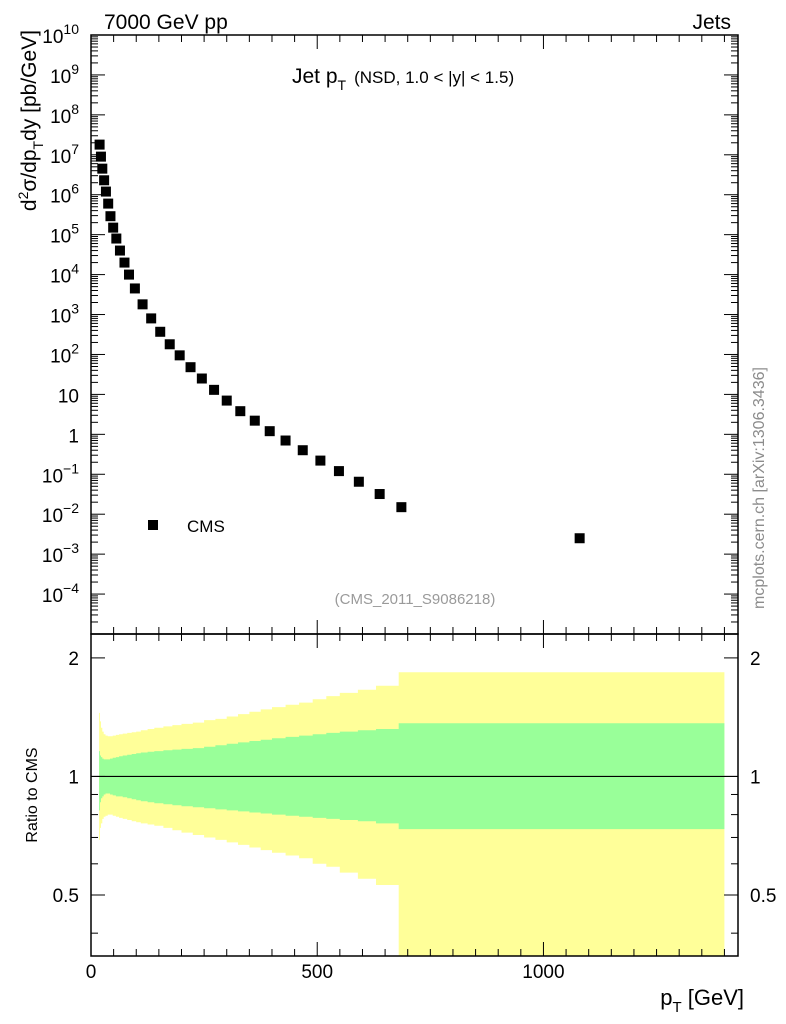 The height and width of the screenshot is (1024, 786). Describe the element at coordinates (66, 896) in the screenshot. I see `ratio-y-tick-label: 0.5` at that location.